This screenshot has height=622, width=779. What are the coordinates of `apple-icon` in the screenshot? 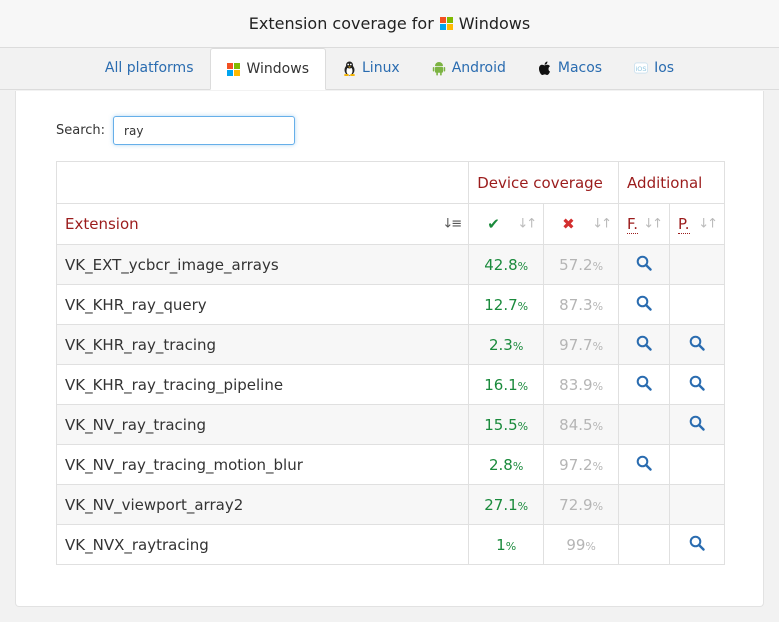 It's located at (545, 68).